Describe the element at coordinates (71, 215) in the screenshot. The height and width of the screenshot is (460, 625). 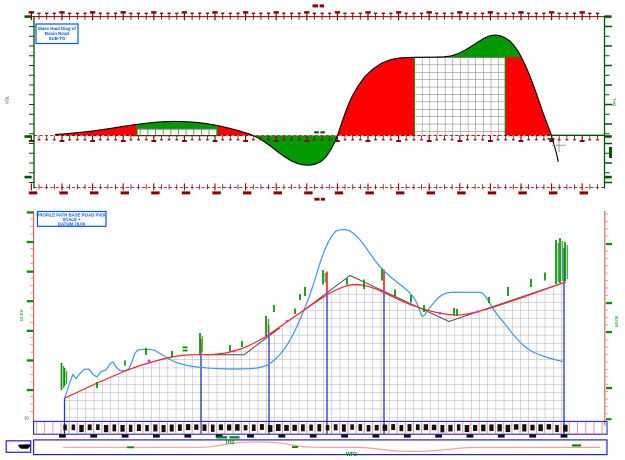
I see `svg-text: PROFILE PATH BASE ROAD PV(0)` at that location.